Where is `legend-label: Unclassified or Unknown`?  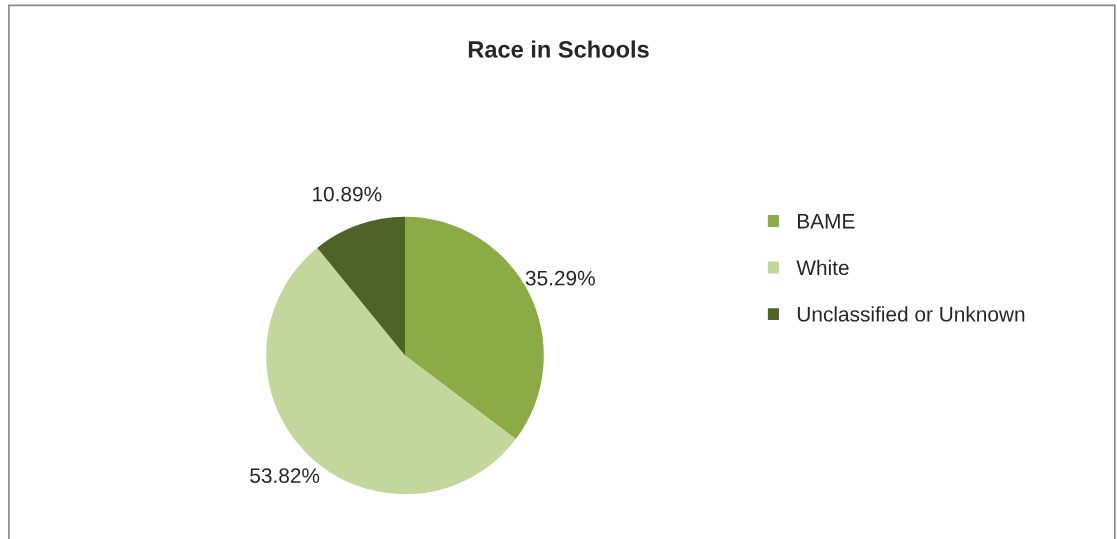 legend-label: Unclassified or Unknown is located at coordinates (911, 314).